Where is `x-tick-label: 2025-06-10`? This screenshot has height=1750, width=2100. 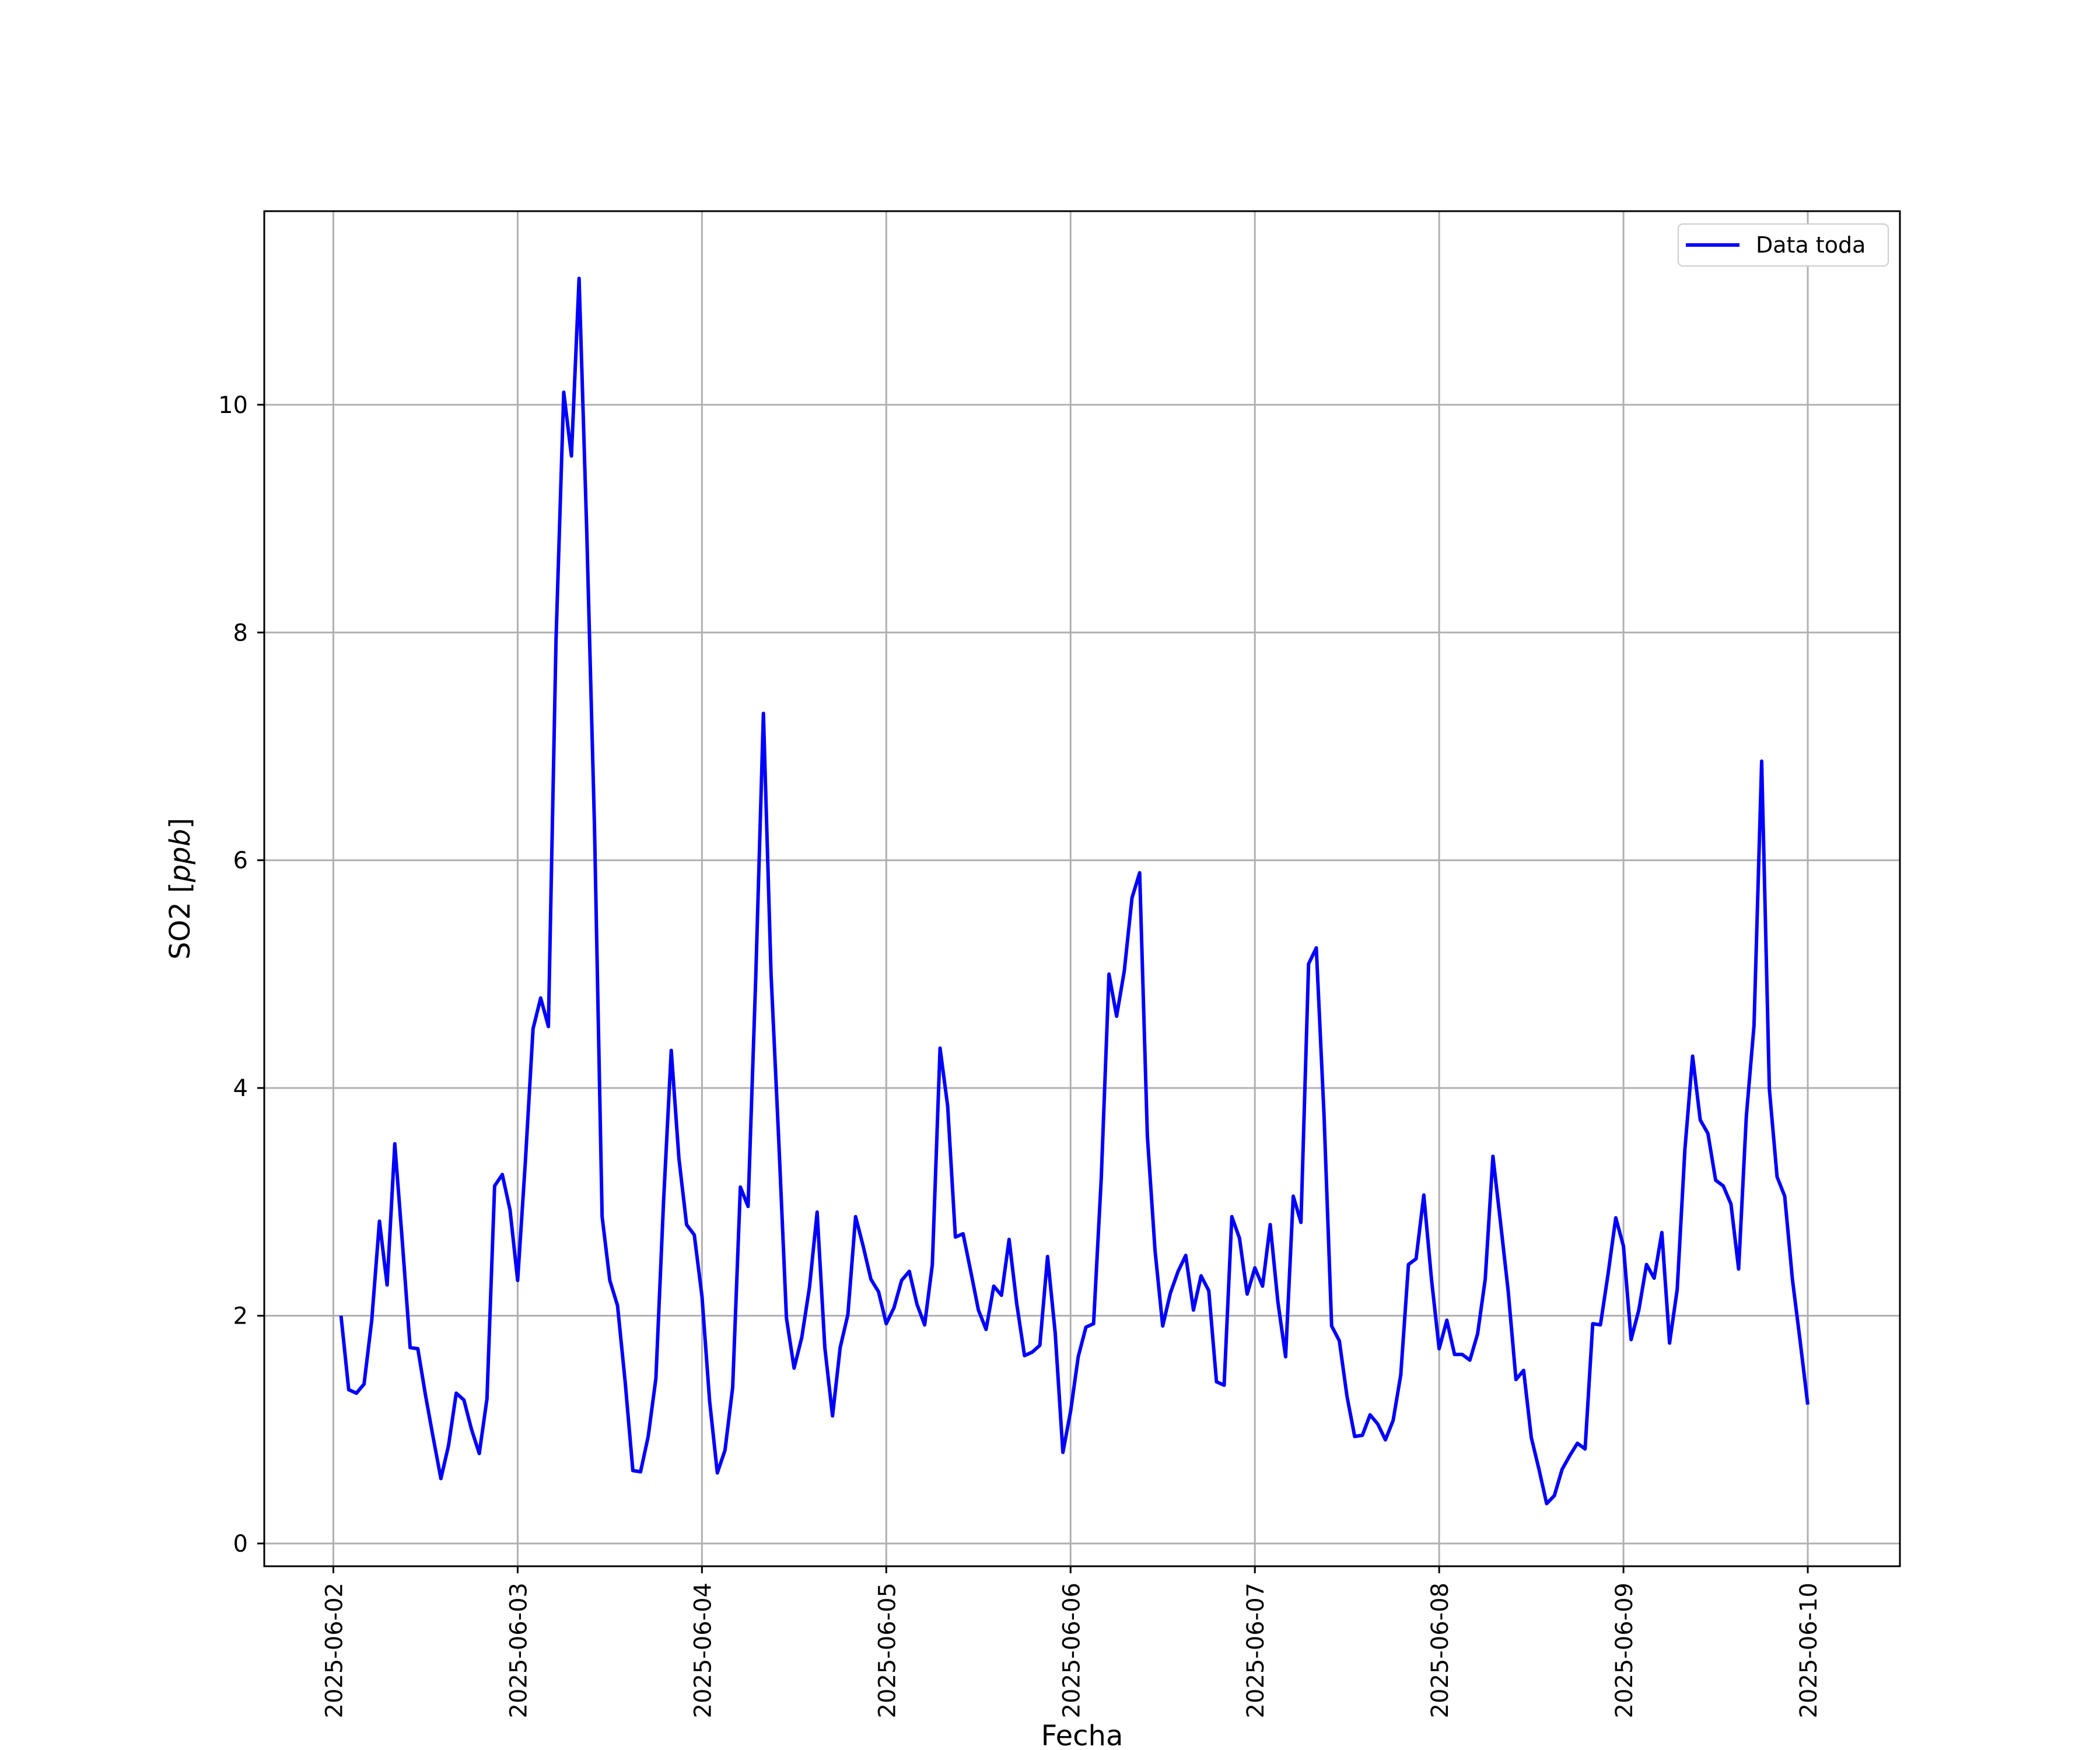
x-tick-label: 2025-06-10 is located at coordinates (1809, 1650).